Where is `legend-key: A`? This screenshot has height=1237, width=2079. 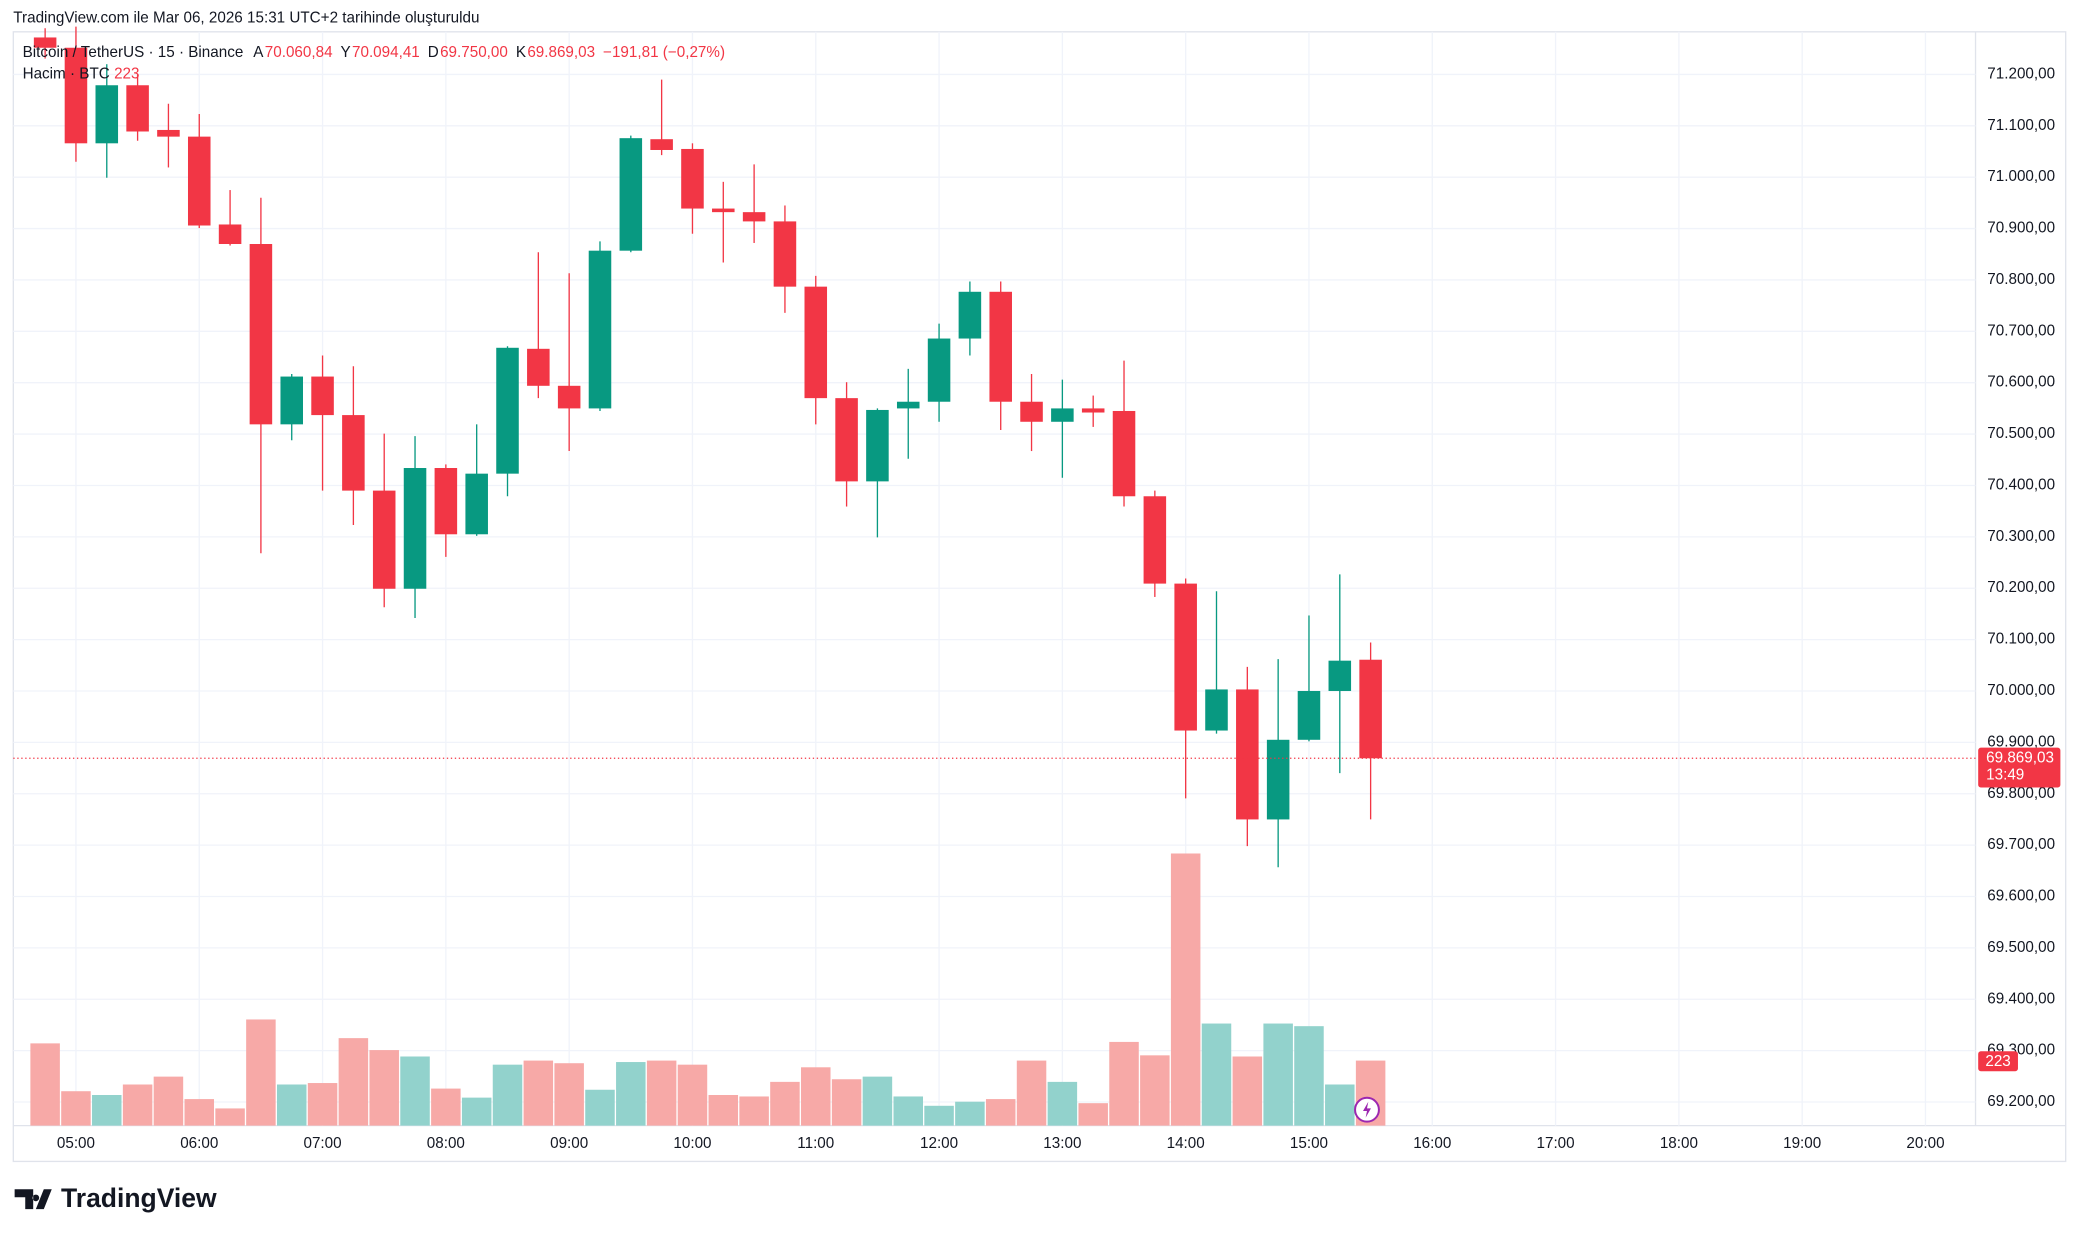
legend-key: A is located at coordinates (258, 52).